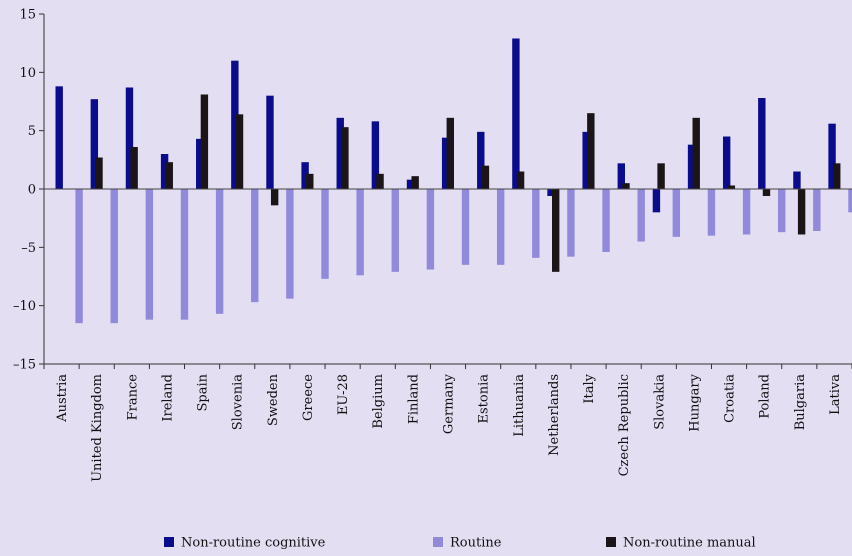  Describe the element at coordinates (850, 201) in the screenshot. I see `bar-2-lativa` at that location.